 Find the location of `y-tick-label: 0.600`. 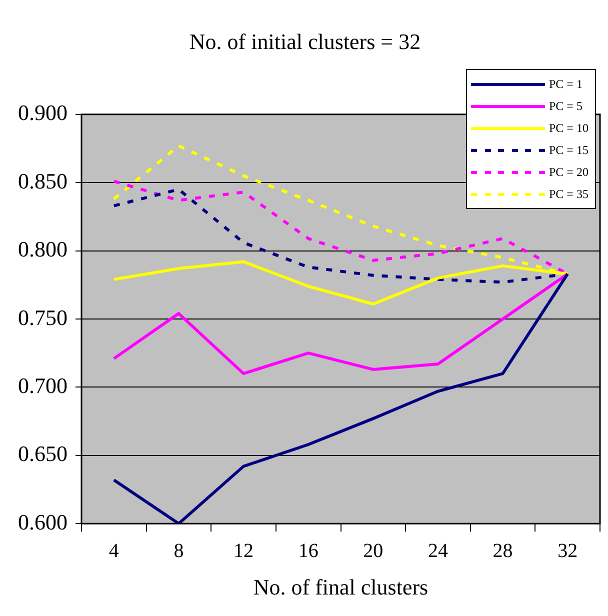

y-tick-label: 0.600 is located at coordinates (43, 521).